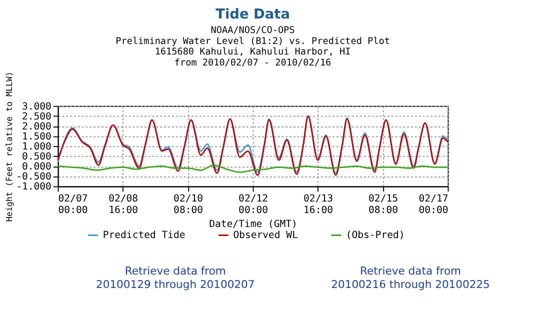 The image size is (533, 328). What do you see at coordinates (253, 62) in the screenshot?
I see `text: from 2010/02/07 - 2010/02/16` at bounding box center [253, 62].